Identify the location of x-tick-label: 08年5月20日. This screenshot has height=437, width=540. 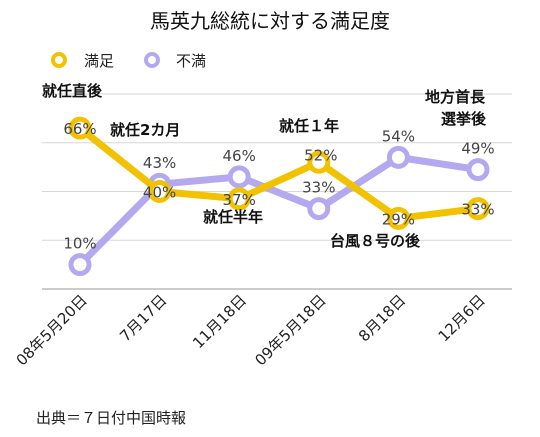
(52, 330).